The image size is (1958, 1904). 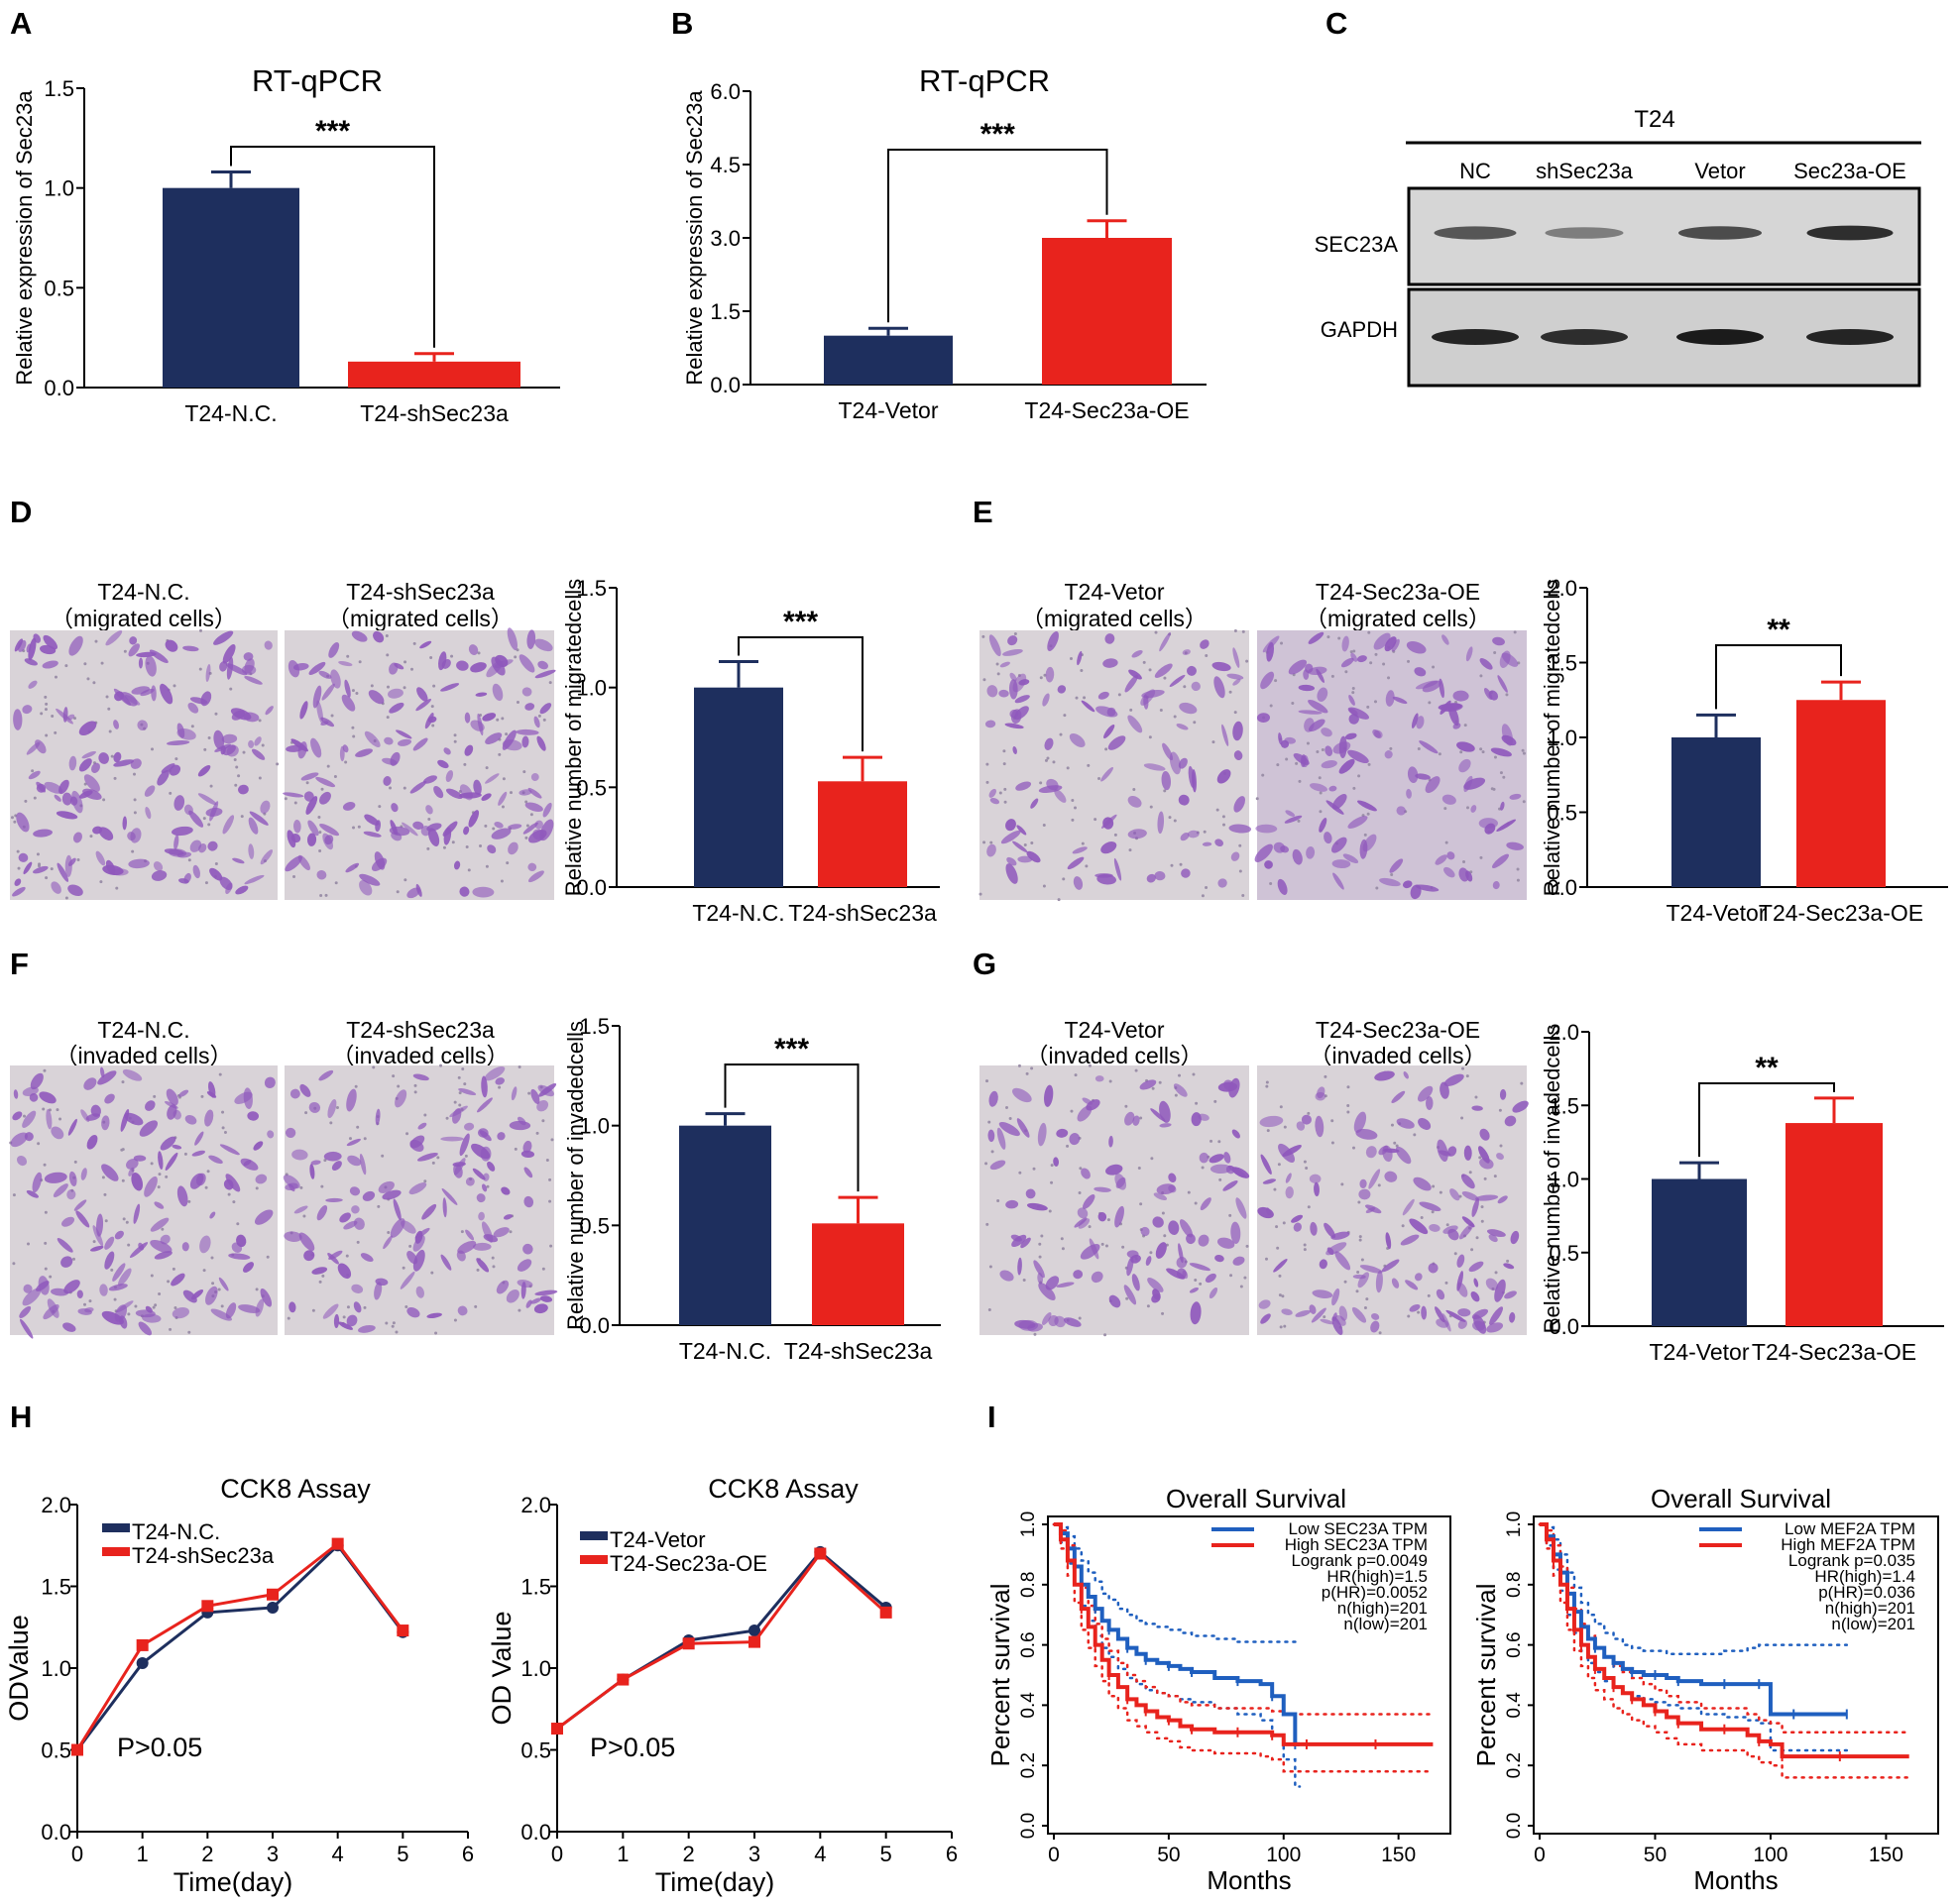 What do you see at coordinates (862, 913) in the screenshot?
I see `category-label: T24-shSec23a` at bounding box center [862, 913].